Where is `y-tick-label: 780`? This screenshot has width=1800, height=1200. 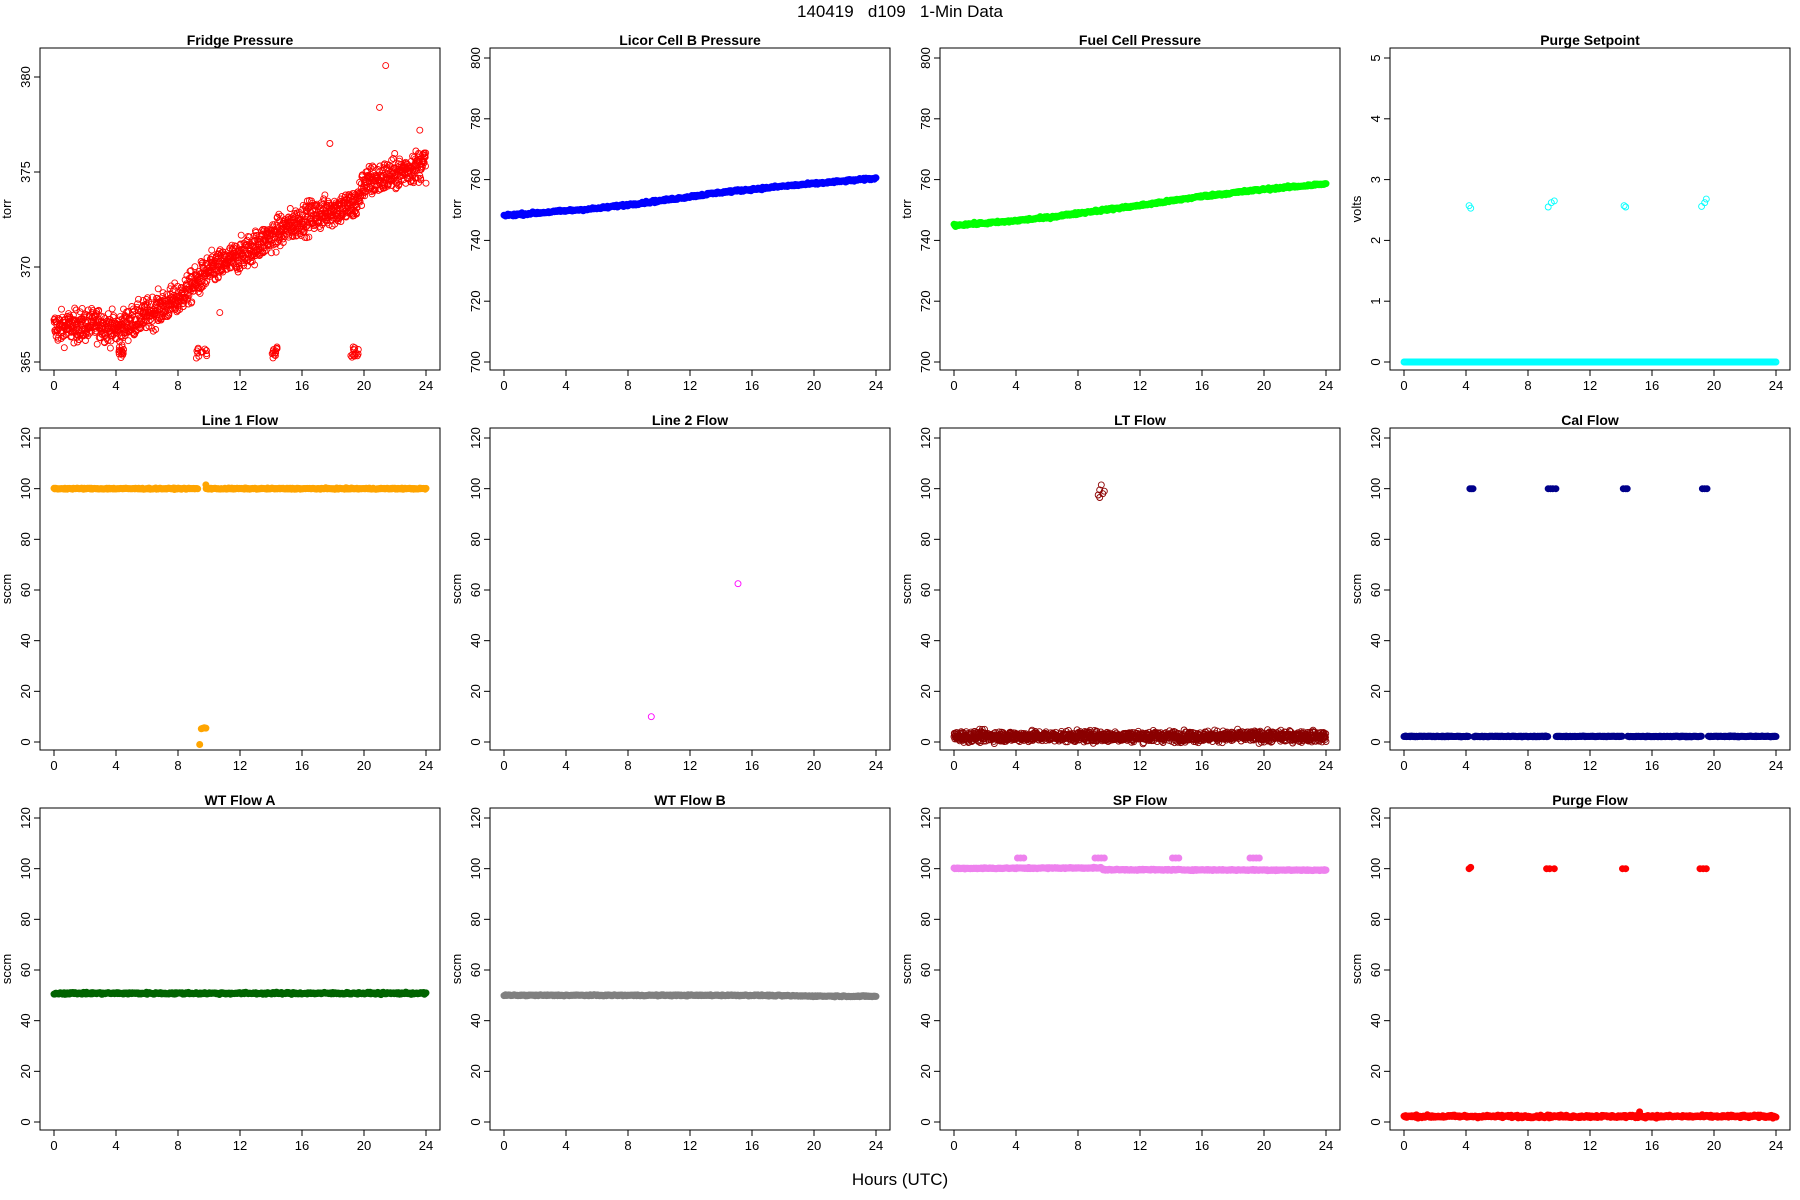
y-tick-label: 780 is located at coordinates (475, 119).